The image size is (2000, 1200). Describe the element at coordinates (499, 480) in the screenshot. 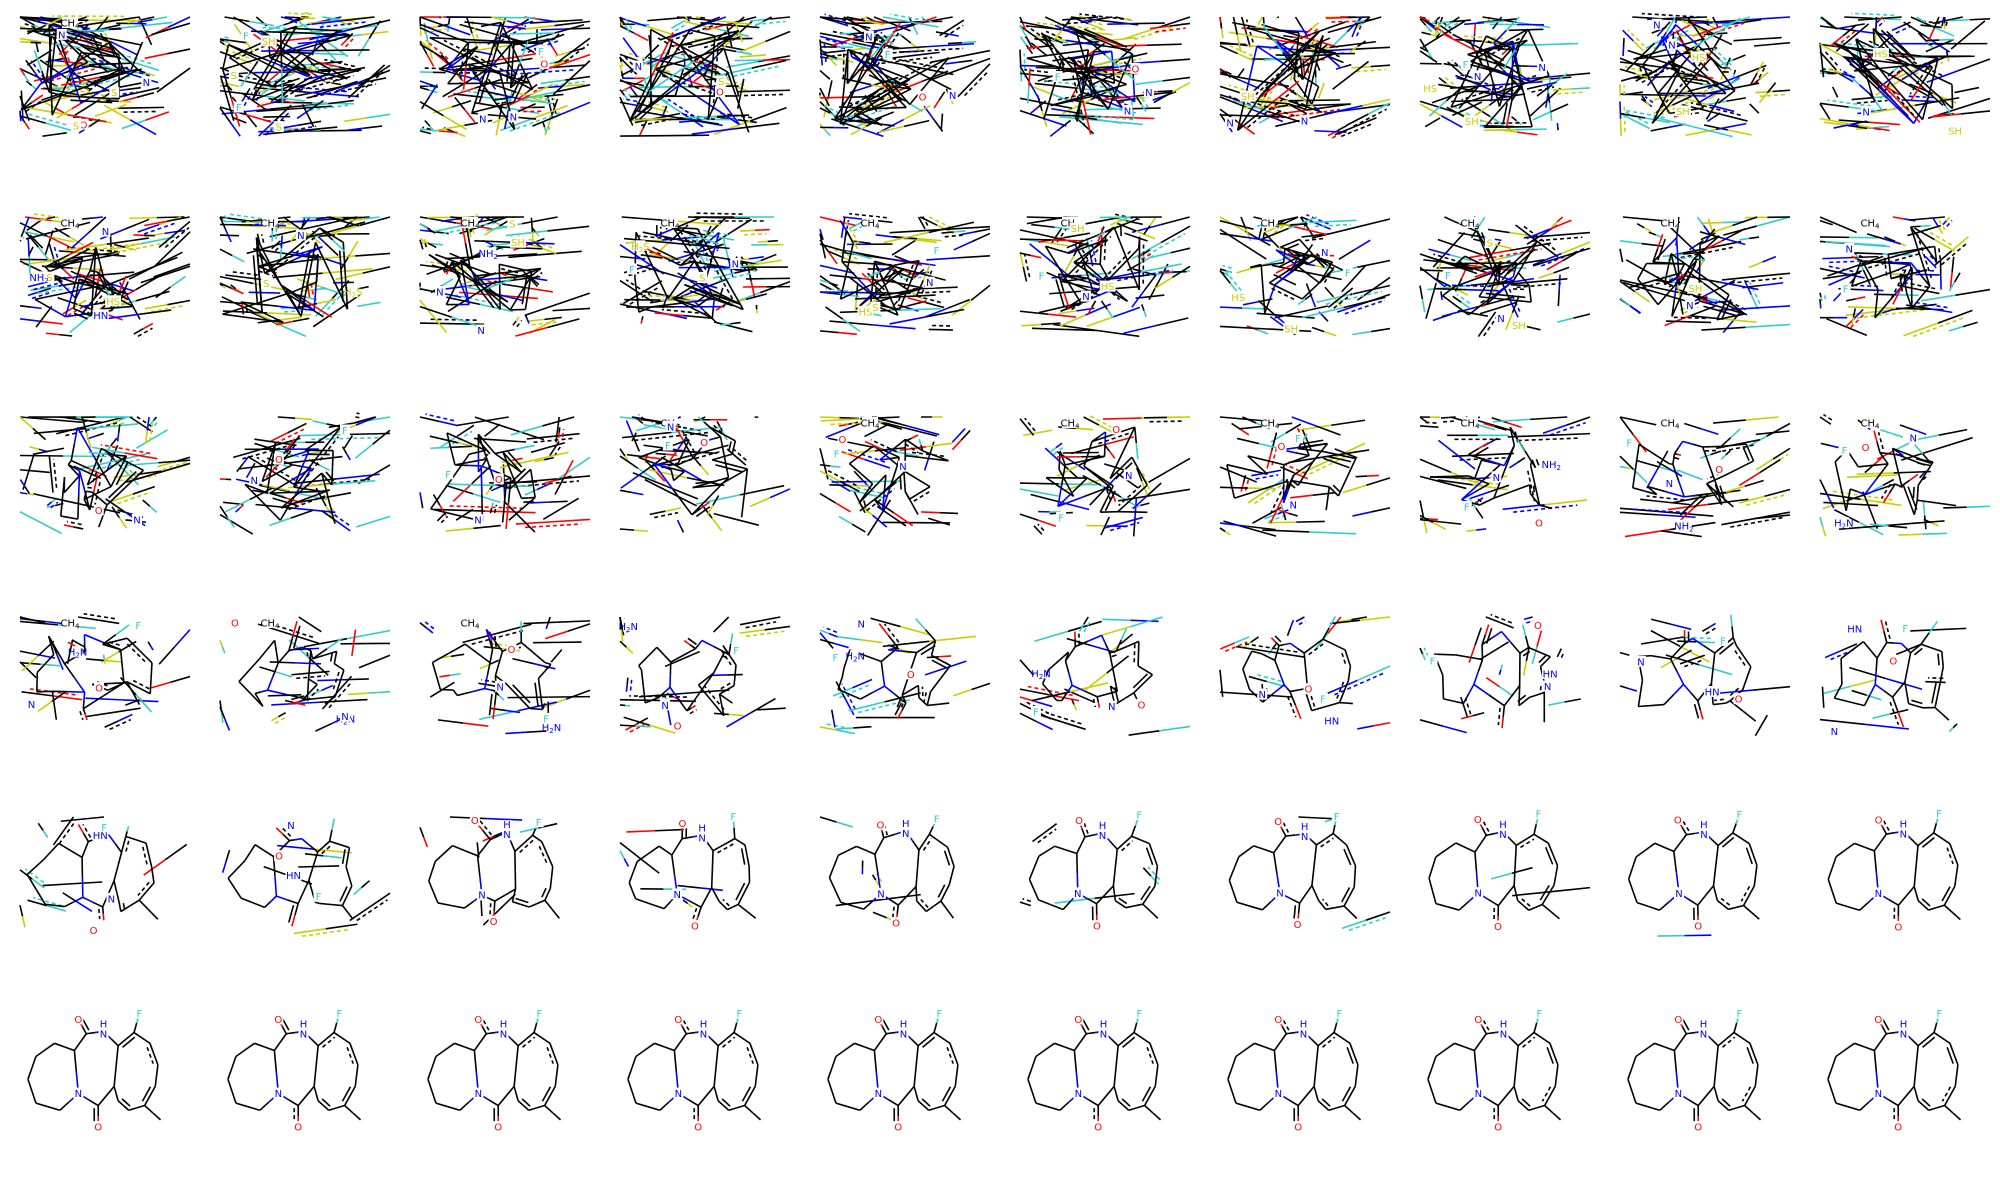

I see `atom-label: O` at that location.